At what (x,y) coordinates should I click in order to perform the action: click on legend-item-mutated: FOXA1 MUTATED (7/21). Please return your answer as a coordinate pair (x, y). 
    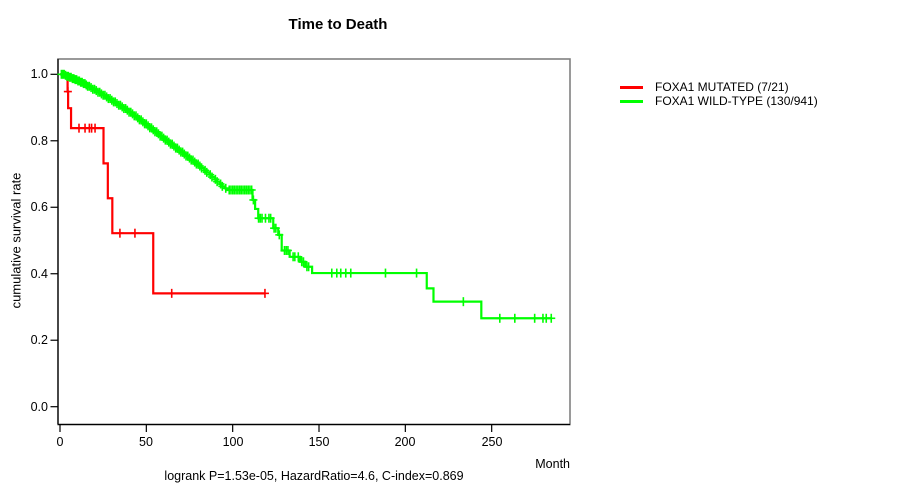
    Looking at the image, I should click on (719, 87).